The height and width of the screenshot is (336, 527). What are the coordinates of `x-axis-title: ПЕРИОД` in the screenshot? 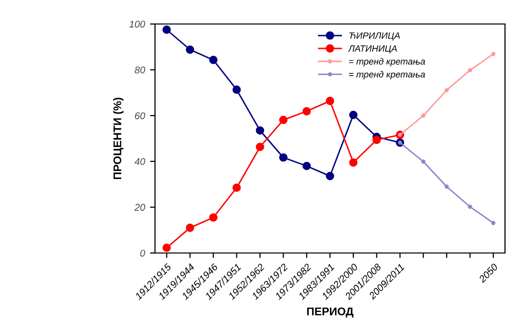 It's located at (330, 312).